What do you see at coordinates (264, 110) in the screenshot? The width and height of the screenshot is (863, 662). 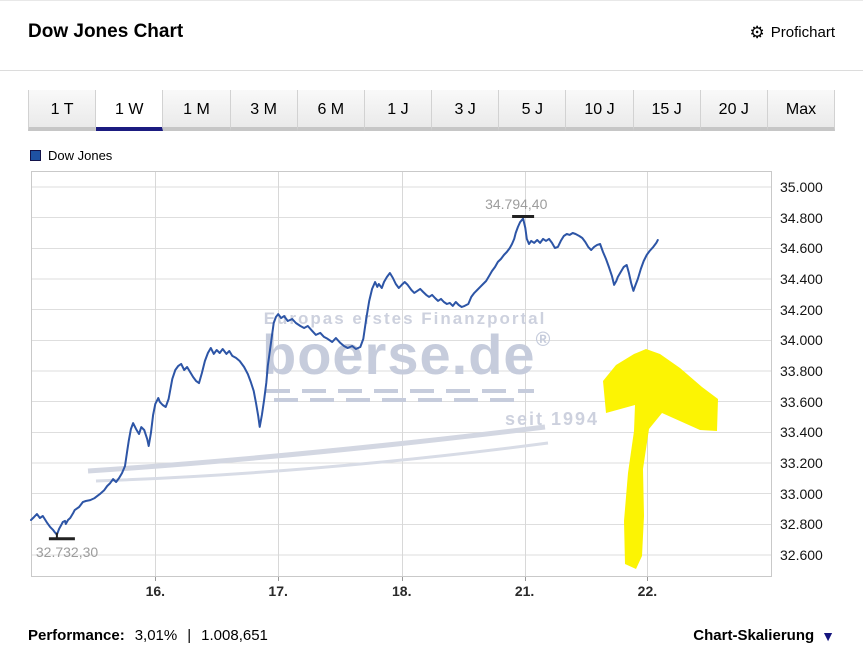 I see `tab-3m: 3 M` at bounding box center [264, 110].